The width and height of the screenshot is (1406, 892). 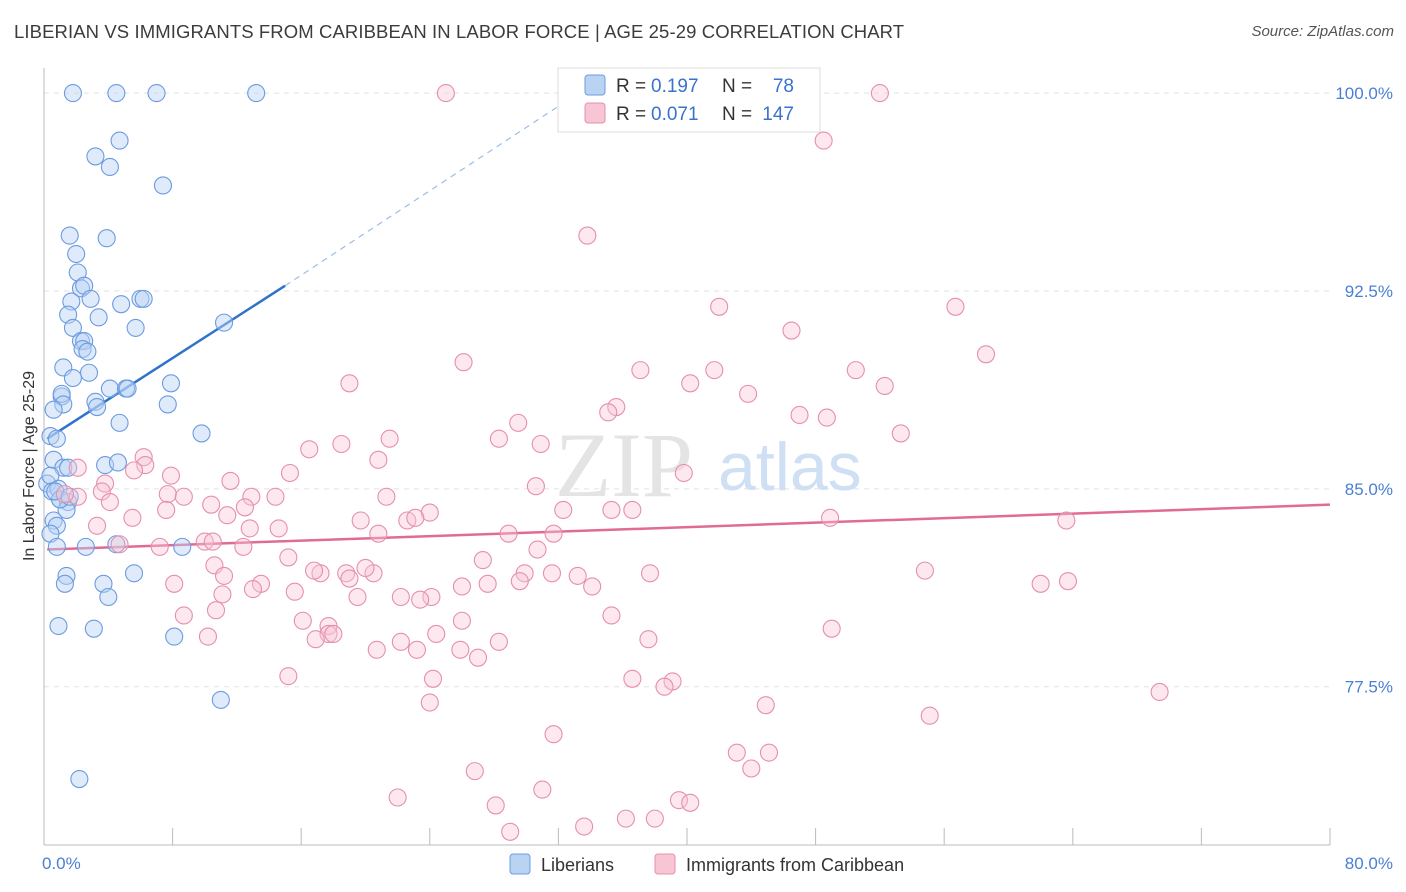 I want to click on y-tick-label-2: 92.5%, so click(x=1369, y=291).